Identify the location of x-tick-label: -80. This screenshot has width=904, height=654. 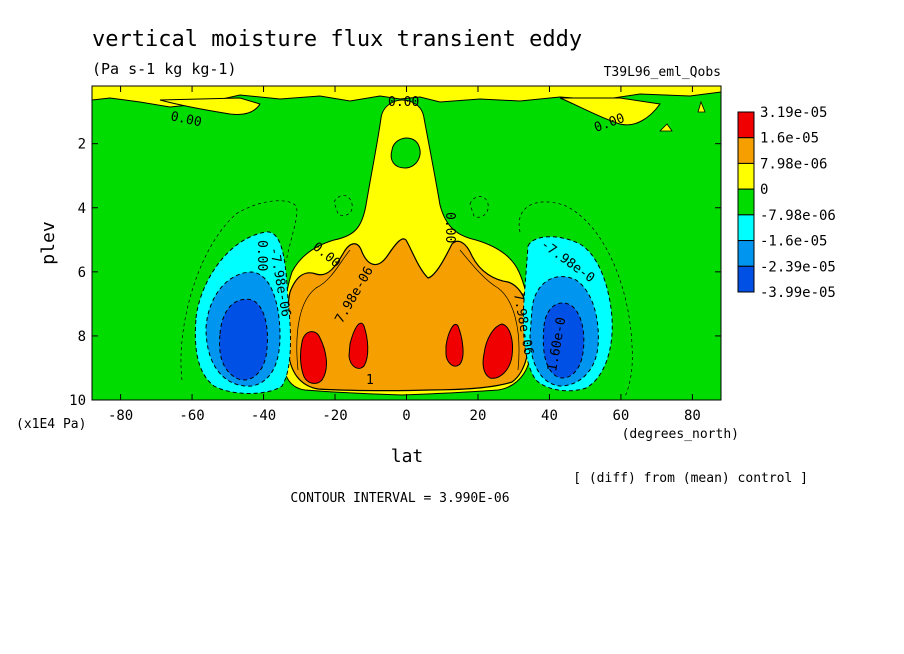
(120, 416).